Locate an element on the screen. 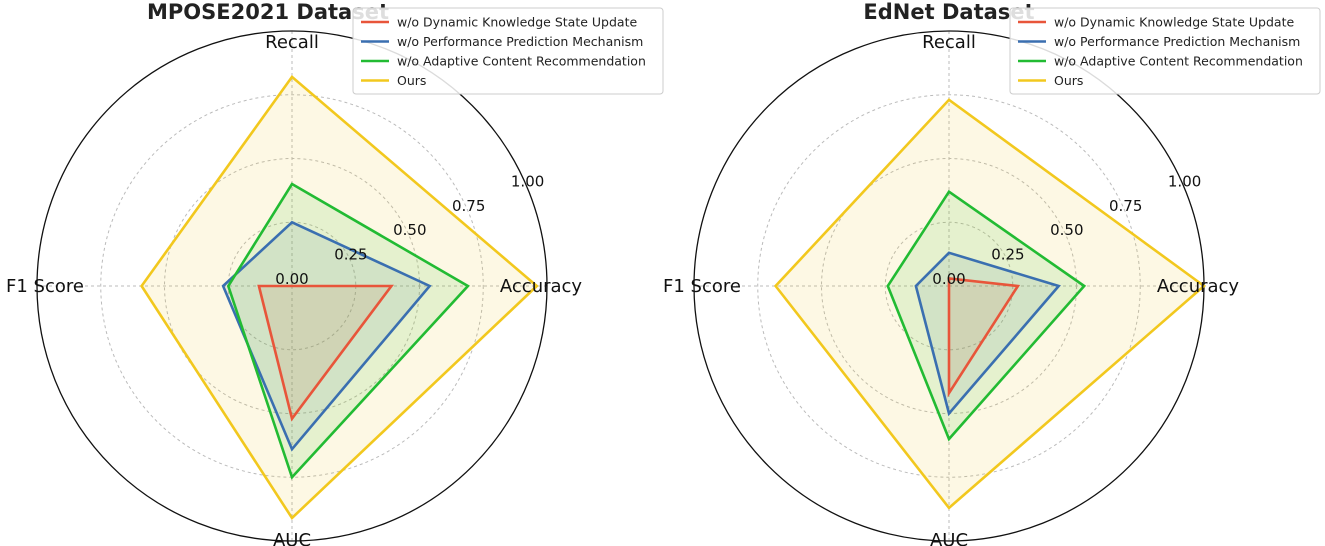  series-fill-w-o-dynamic-knowledge-state-update is located at coordinates (325, 352).